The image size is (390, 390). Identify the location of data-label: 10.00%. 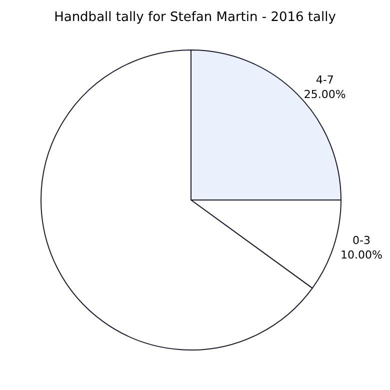
(361, 255).